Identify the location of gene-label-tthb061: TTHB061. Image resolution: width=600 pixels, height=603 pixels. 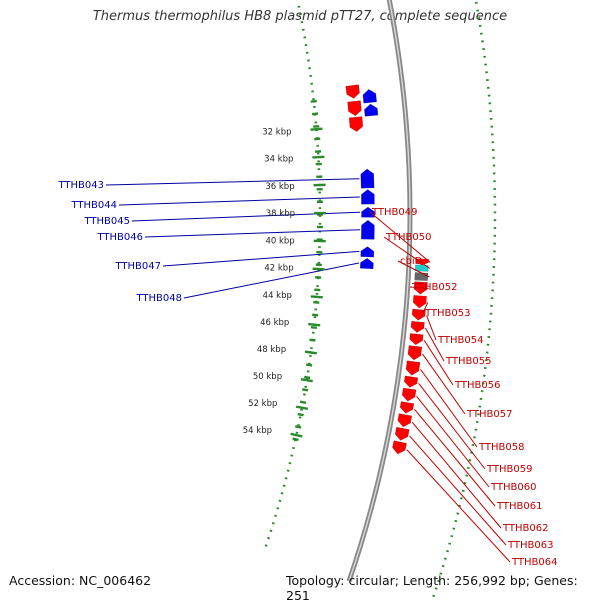
(519, 506).